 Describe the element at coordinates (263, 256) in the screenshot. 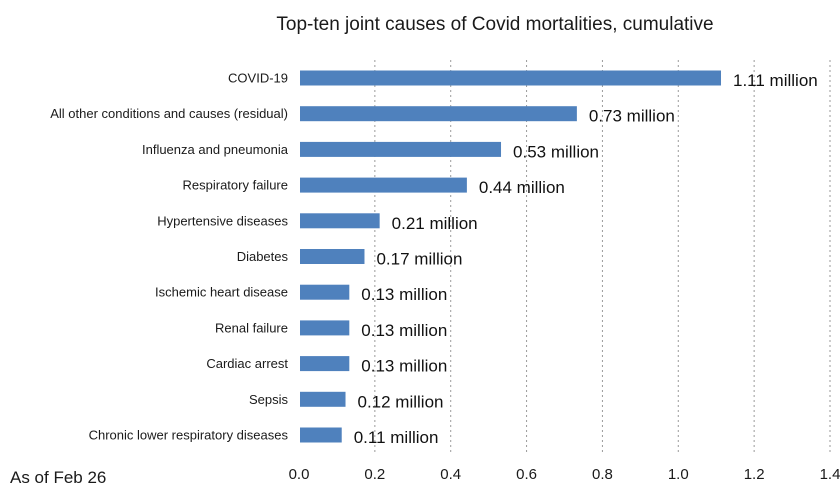

I see `category-label: Diabetes` at that location.